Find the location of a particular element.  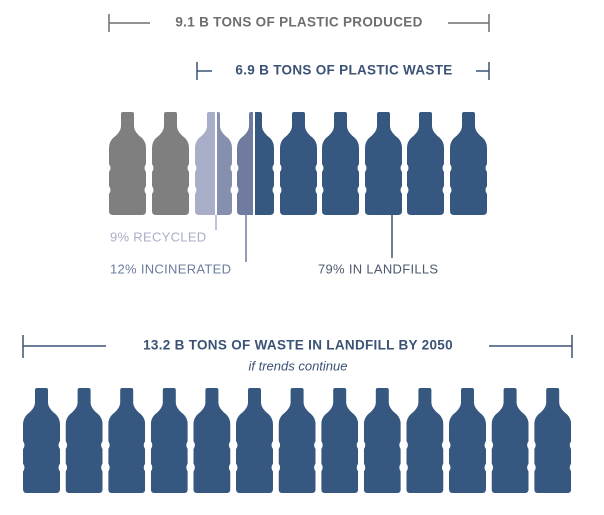

waste-label: 6.9 B TONS OF PLASTIC WASTE is located at coordinates (343, 70).